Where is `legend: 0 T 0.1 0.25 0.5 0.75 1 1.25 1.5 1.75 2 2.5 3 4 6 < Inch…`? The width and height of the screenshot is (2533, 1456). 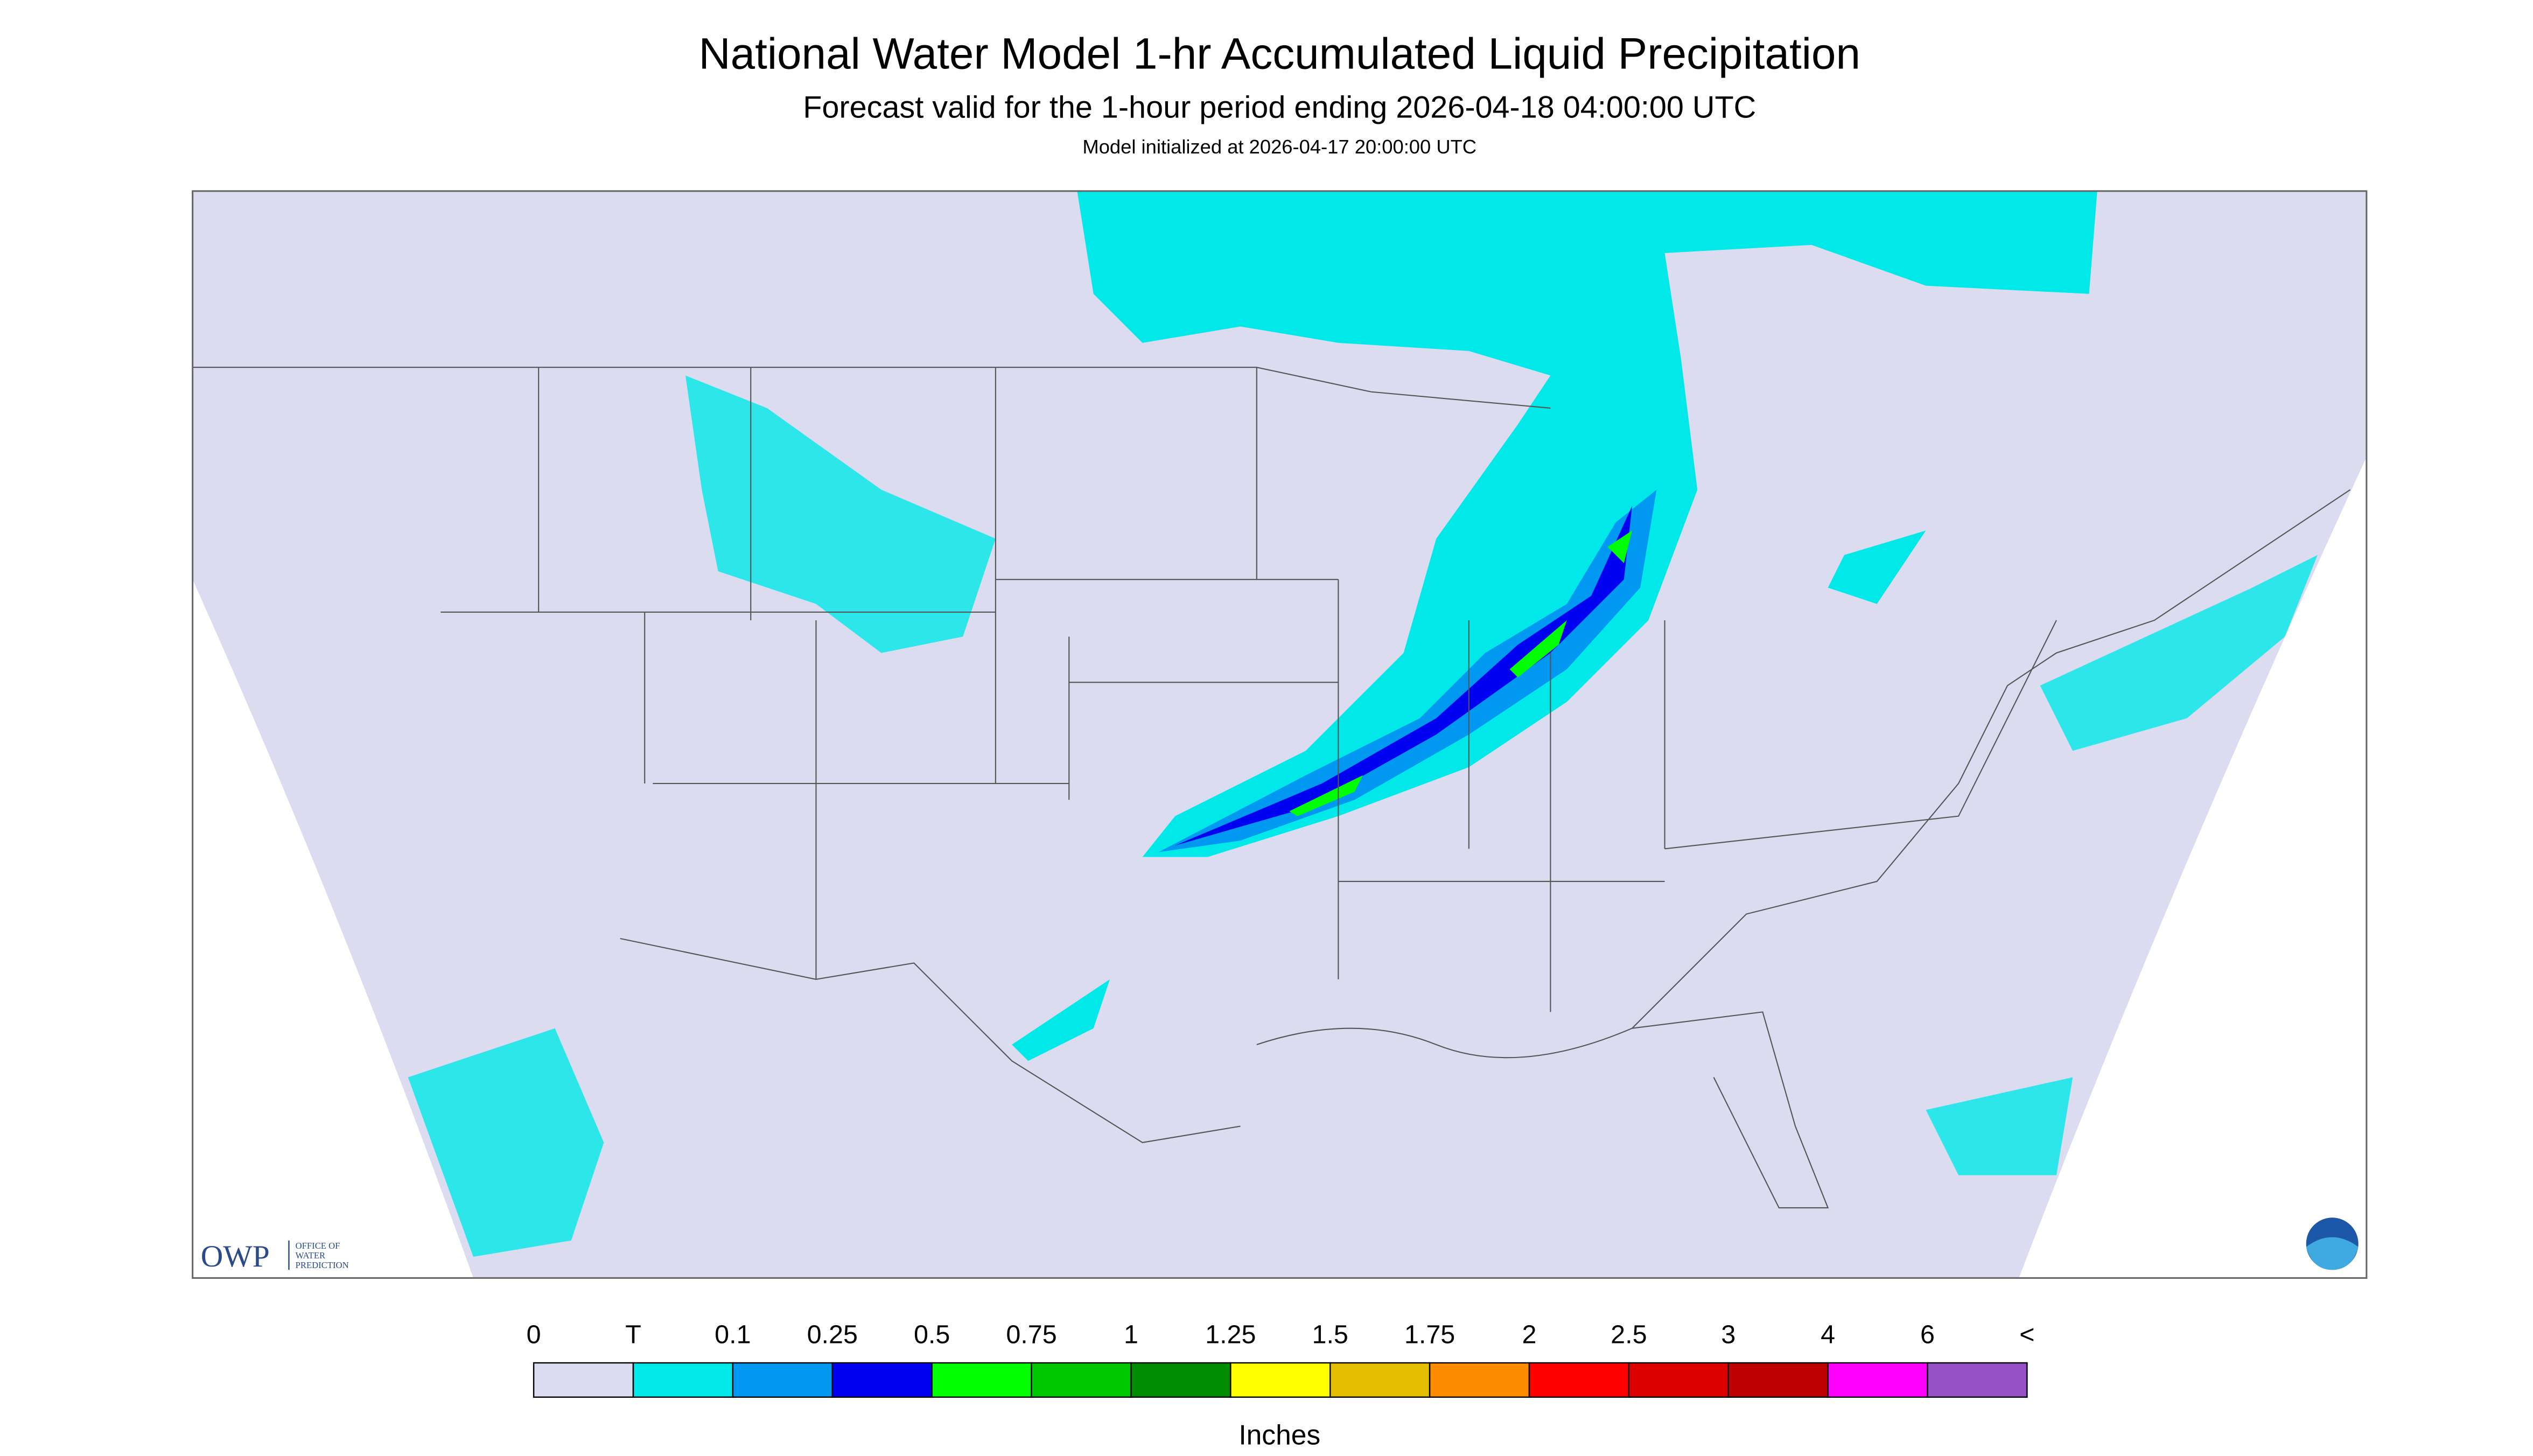 legend: 0 T 0.1 0.25 0.5 0.75 1 1.25 1.5 1.75 2 2.5 3 4 6 < Inch… is located at coordinates (1281, 1385).